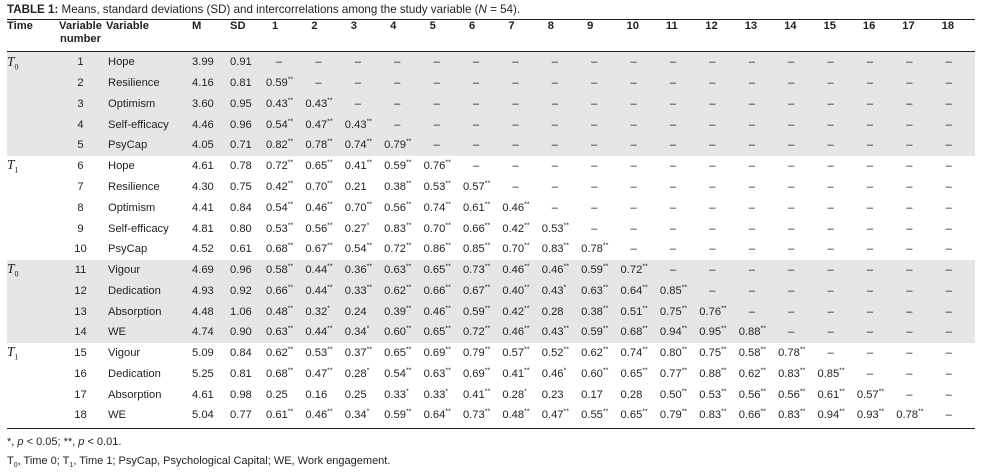  Describe the element at coordinates (325, 332) in the screenshot. I see `correlation-cell: 0.44**` at that location.